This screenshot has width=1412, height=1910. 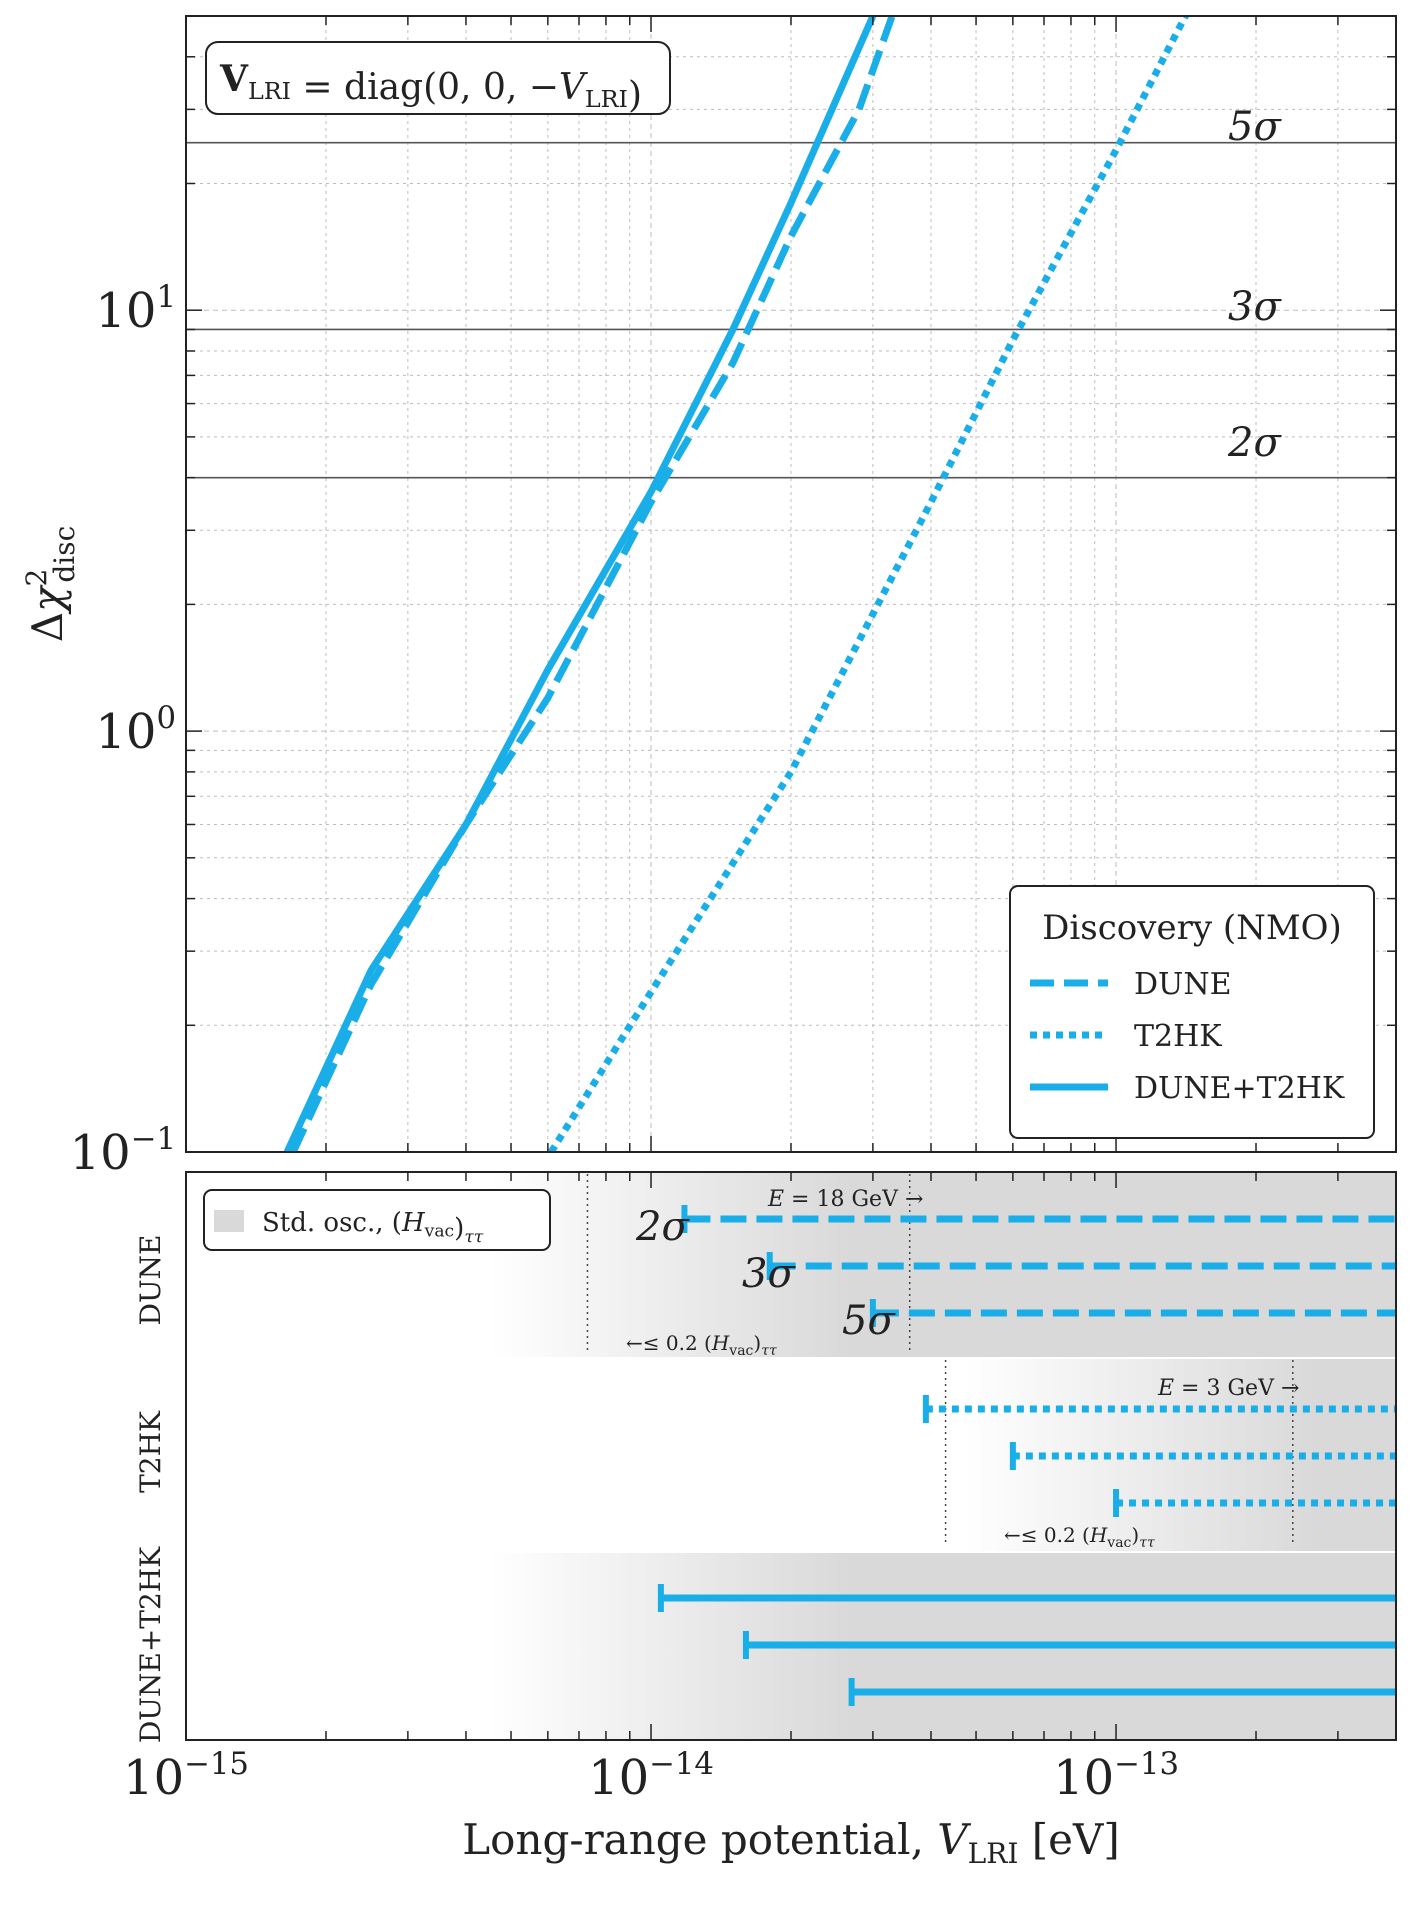 What do you see at coordinates (790, 1842) in the screenshot?
I see `x-axis-label: Long-range potential, VLRI [eV]` at bounding box center [790, 1842].